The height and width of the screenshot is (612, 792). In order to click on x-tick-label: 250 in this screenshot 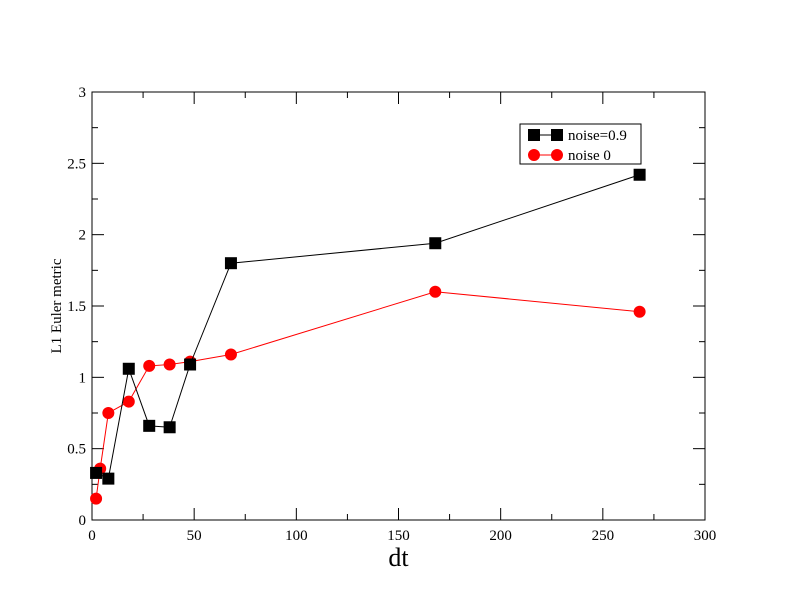, I will do `click(603, 536)`.